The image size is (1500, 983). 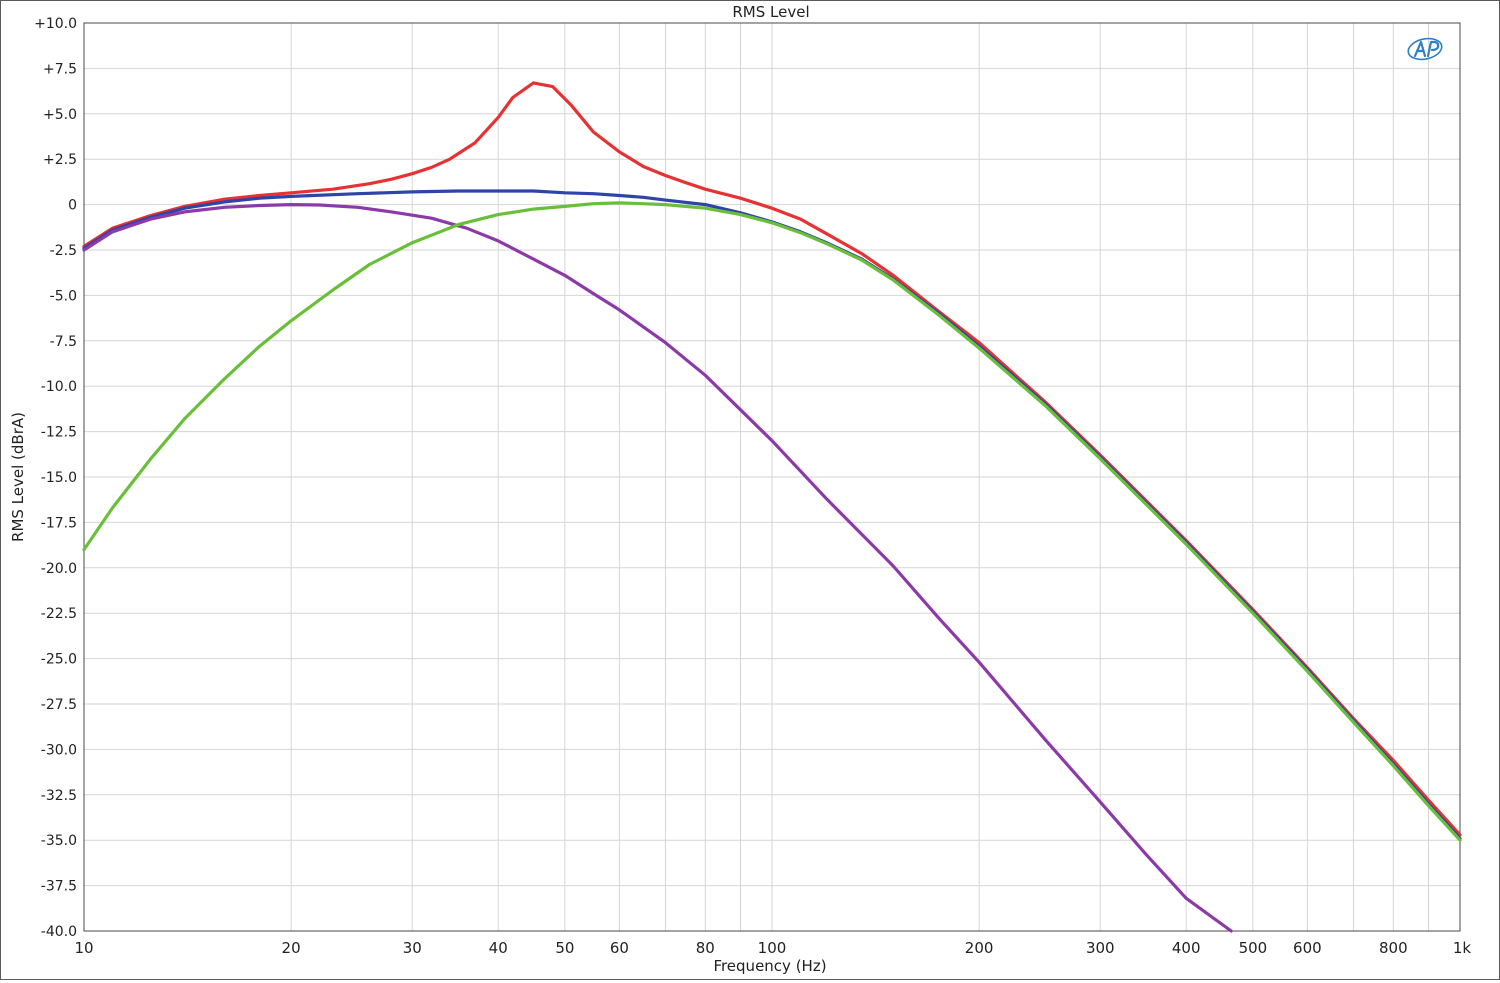 What do you see at coordinates (59, 705) in the screenshot?
I see `y-tick-label: -27.5` at bounding box center [59, 705].